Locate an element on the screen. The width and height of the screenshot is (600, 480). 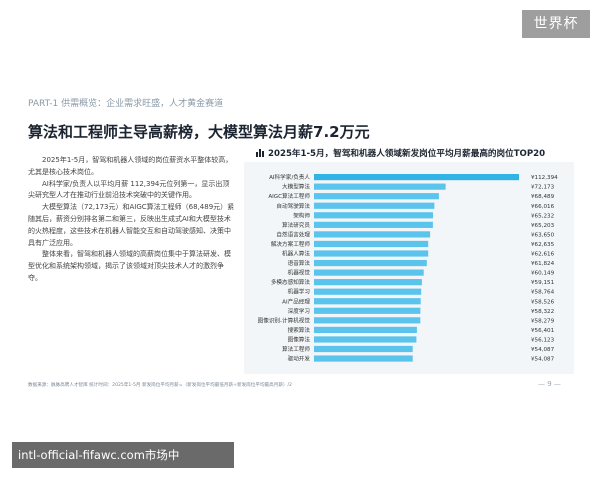
chart-title-text: 2025年1-5月，智驾和机器人领域新发岗位平均月薪最高的岗位TOP20 is located at coordinates (407, 154).